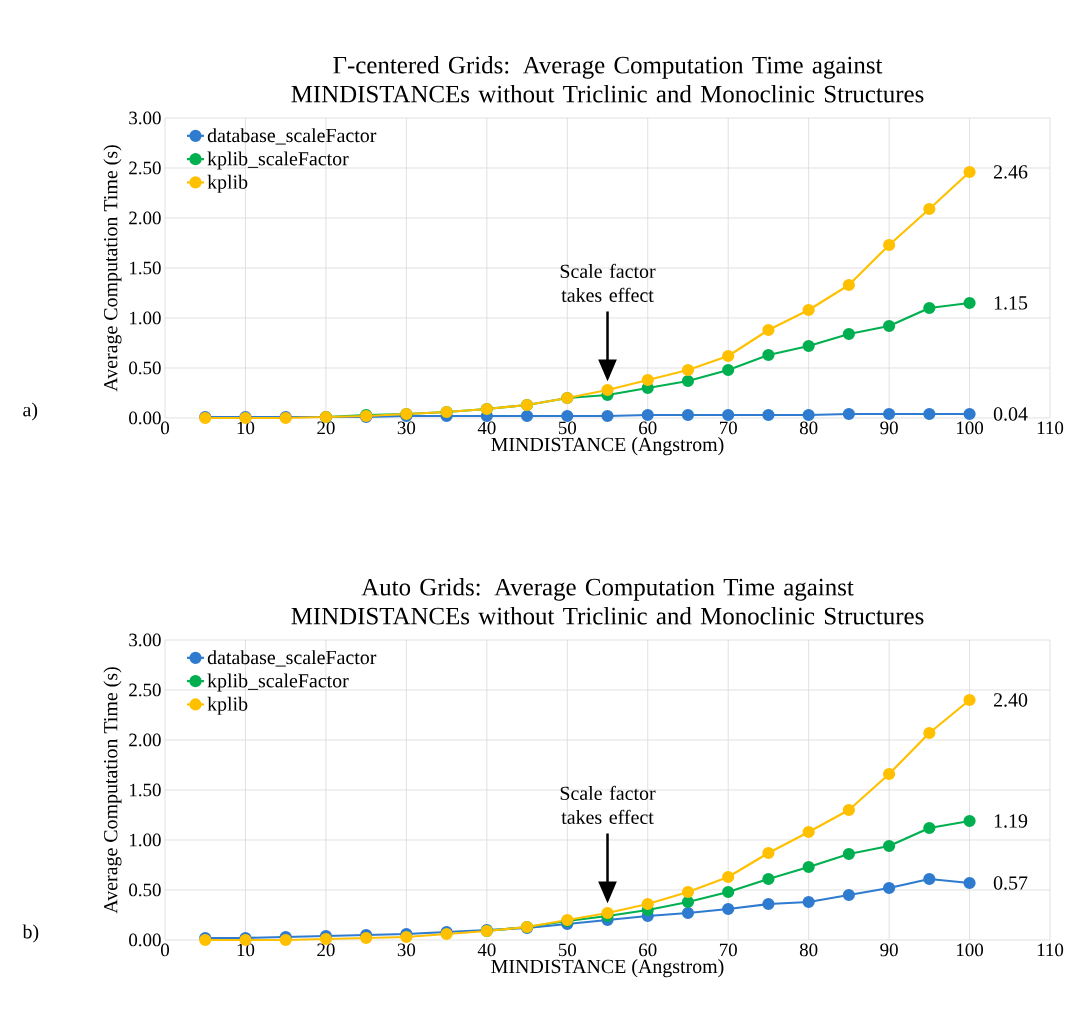 The width and height of the screenshot is (1077, 1026). Describe the element at coordinates (1011, 303) in the screenshot. I see `data-label: 1.15` at that location.